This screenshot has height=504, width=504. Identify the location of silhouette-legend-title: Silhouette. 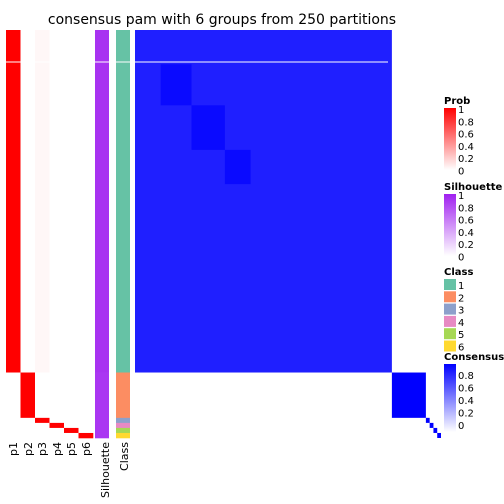
(473, 187).